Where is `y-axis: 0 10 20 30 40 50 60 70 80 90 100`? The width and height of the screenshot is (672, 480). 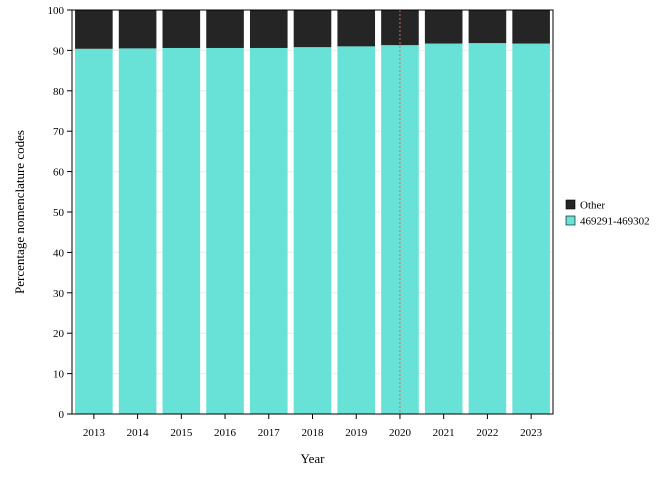 y-axis: 0 10 20 30 40 50 60 70 80 90 100 is located at coordinates (60, 213).